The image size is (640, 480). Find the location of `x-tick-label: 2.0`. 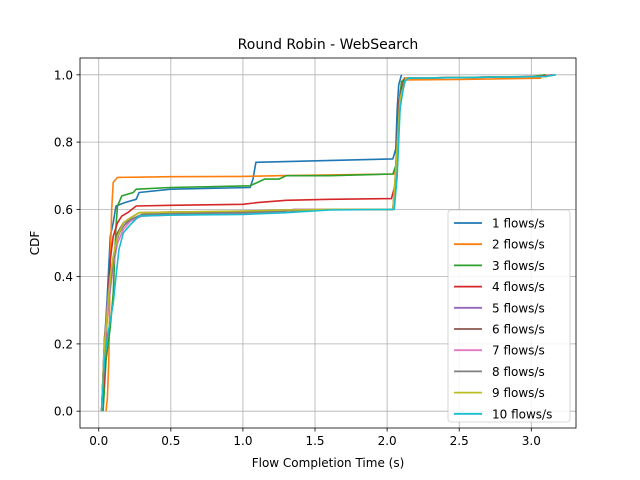

x-tick-label: 2.0 is located at coordinates (387, 441).